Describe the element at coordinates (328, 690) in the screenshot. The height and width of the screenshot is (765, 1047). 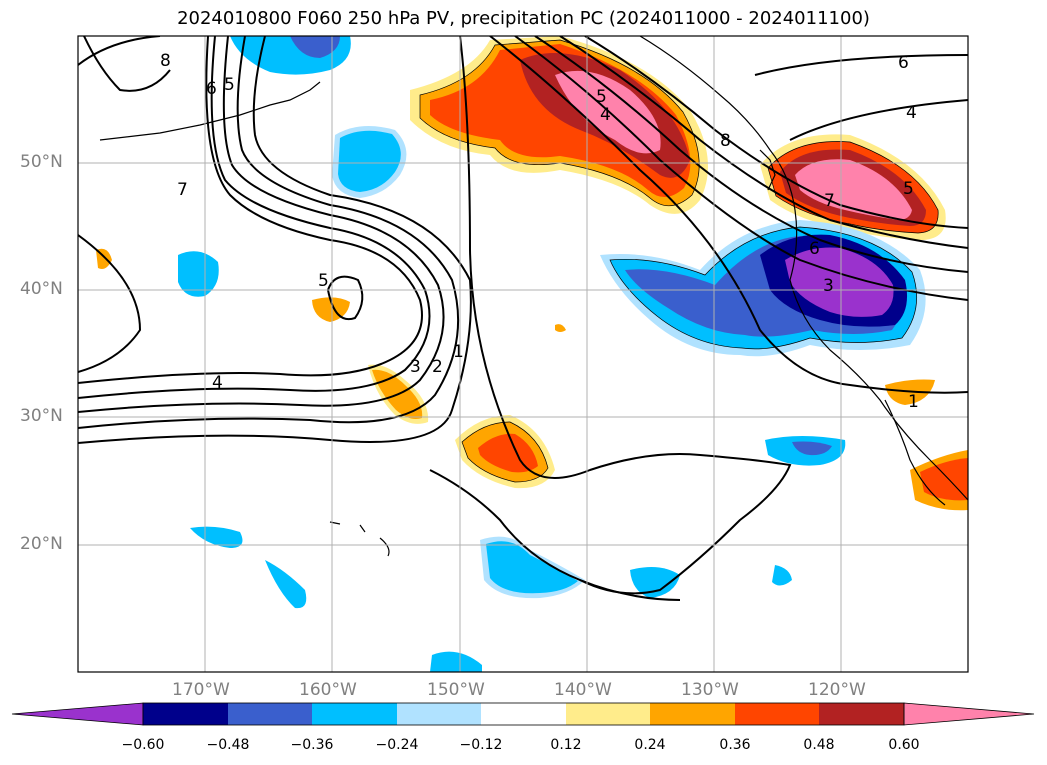
I see `lon-label: 160°W` at that location.